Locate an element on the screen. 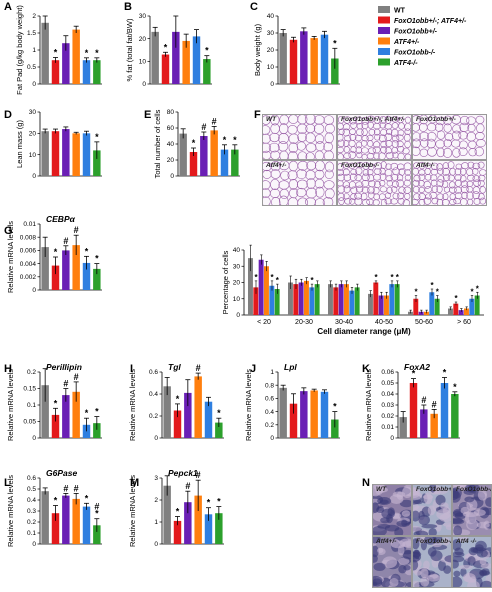 The height and width of the screenshot is (592, 492). panel-letter-m: M is located at coordinates (134, 483).